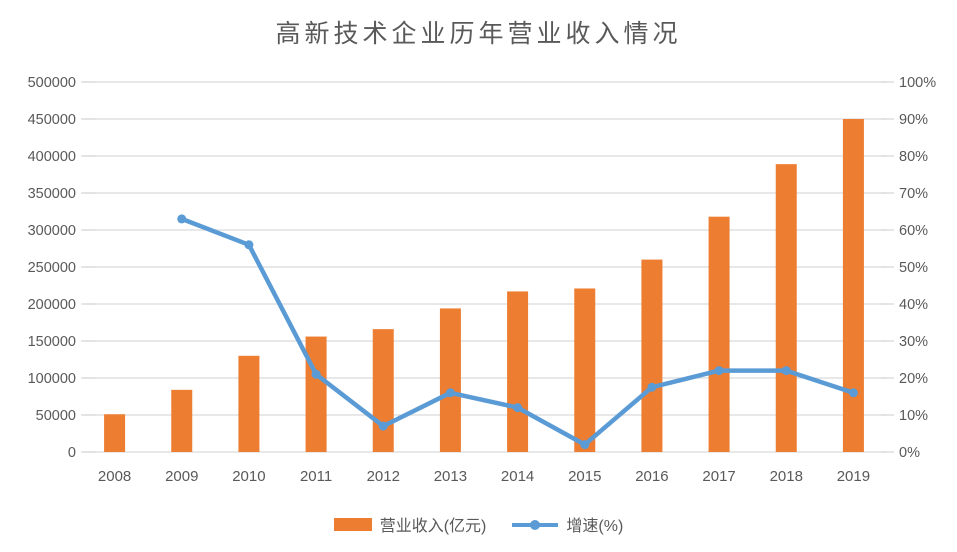 The image size is (957, 552). Describe the element at coordinates (450, 380) in the screenshot. I see `revenue-bar-2013` at that location.